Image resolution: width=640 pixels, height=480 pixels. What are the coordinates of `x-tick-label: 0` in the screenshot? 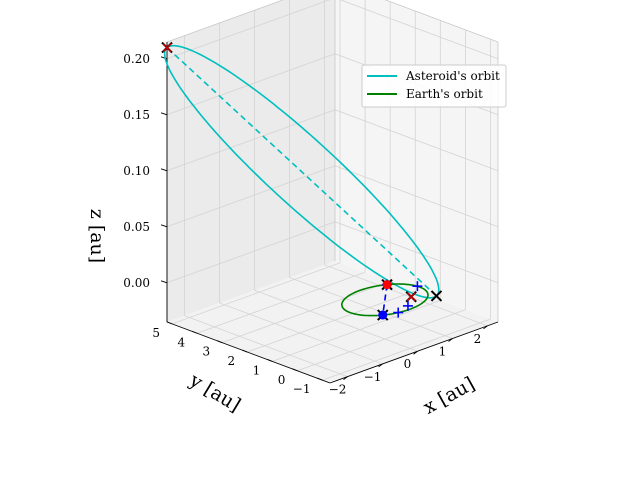 It's located at (408, 364).